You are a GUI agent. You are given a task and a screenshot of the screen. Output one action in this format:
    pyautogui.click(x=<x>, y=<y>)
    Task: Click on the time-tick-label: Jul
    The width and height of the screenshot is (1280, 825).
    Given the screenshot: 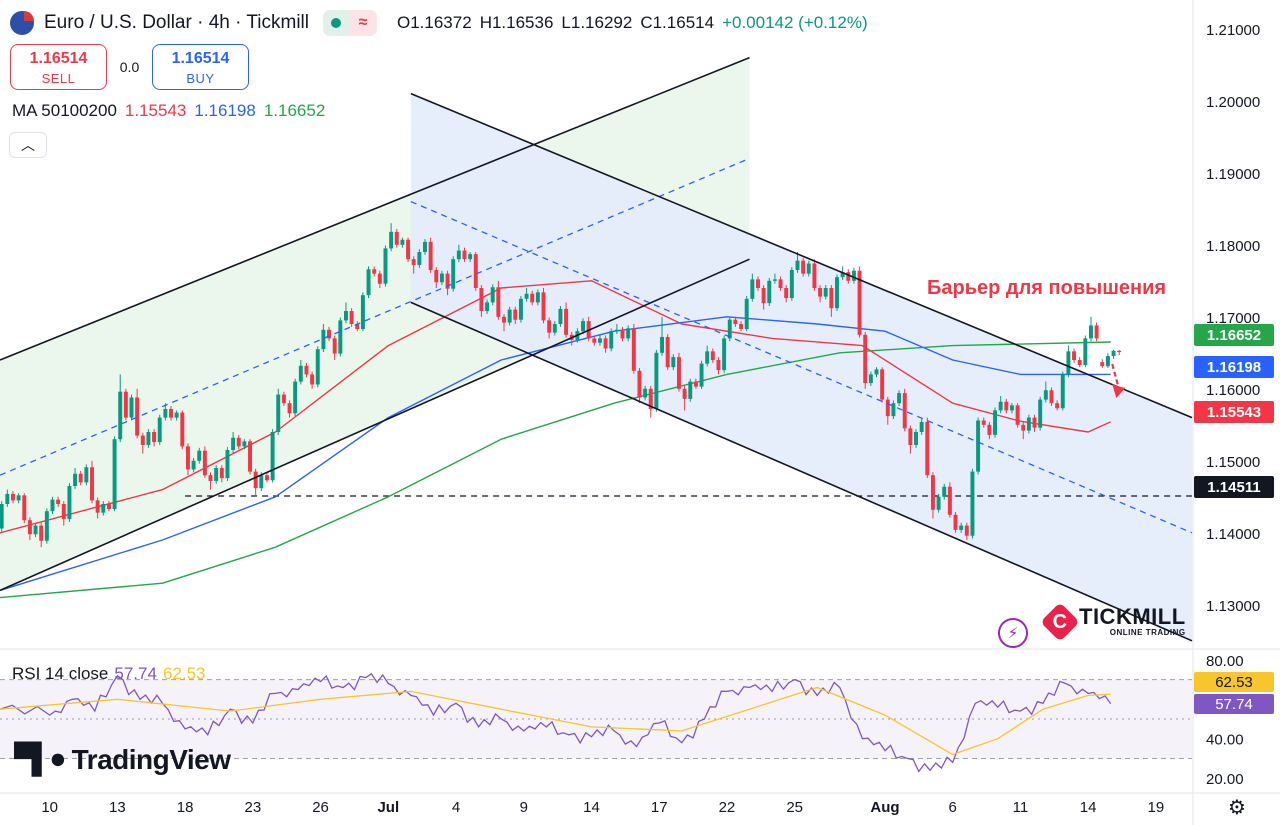 What is the action you would take?
    pyautogui.click(x=388, y=807)
    